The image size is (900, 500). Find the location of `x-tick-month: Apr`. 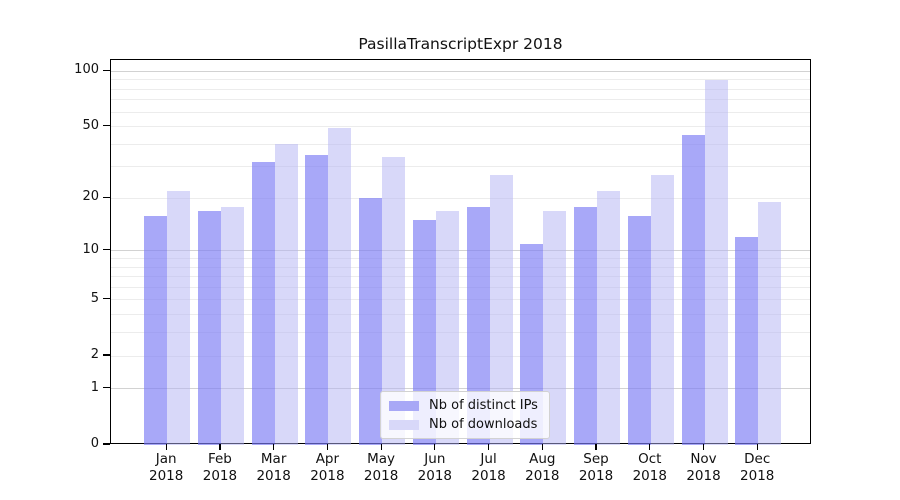

x-tick-month: Apr is located at coordinates (327, 459).